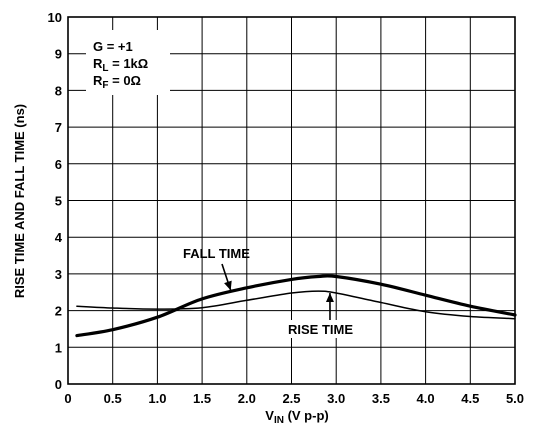 The width and height of the screenshot is (553, 428). I want to click on x-axis-title: VIN (V p-p), so click(296, 417).